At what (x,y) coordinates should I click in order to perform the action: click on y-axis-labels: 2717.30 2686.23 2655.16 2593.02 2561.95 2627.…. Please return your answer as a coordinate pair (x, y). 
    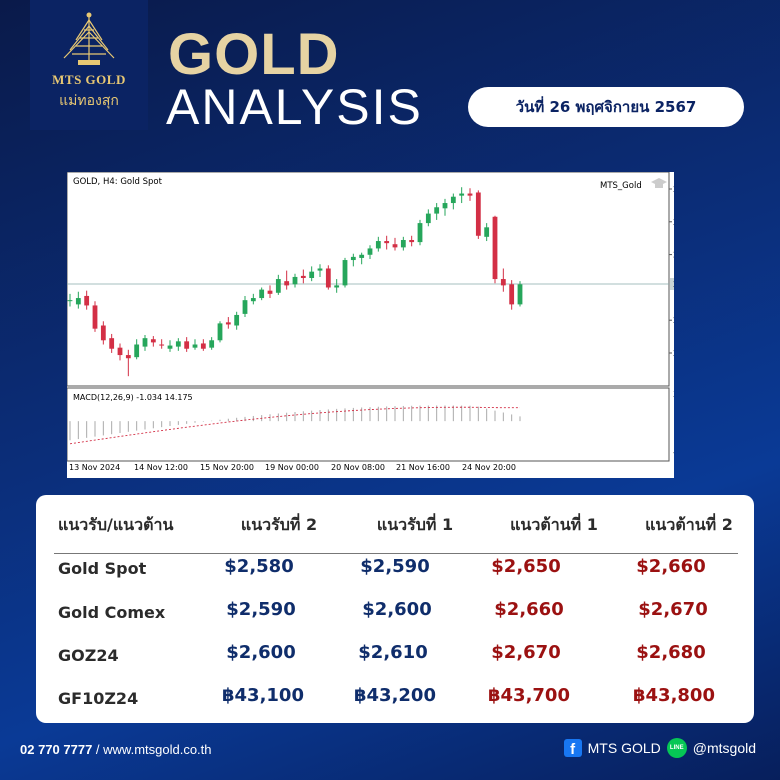
    Looking at the image, I should click on (671, 271).